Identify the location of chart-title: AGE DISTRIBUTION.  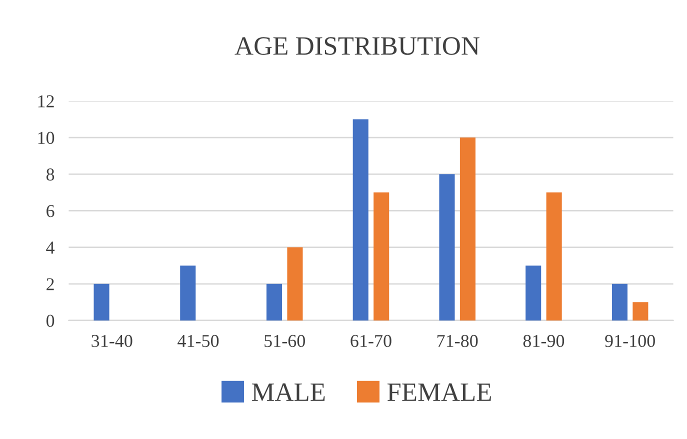
(357, 46).